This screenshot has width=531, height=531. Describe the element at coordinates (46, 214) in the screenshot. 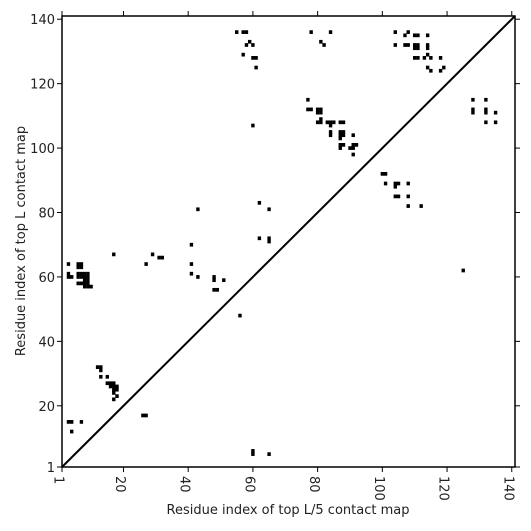

I see `y-tick-label: 80` at that location.